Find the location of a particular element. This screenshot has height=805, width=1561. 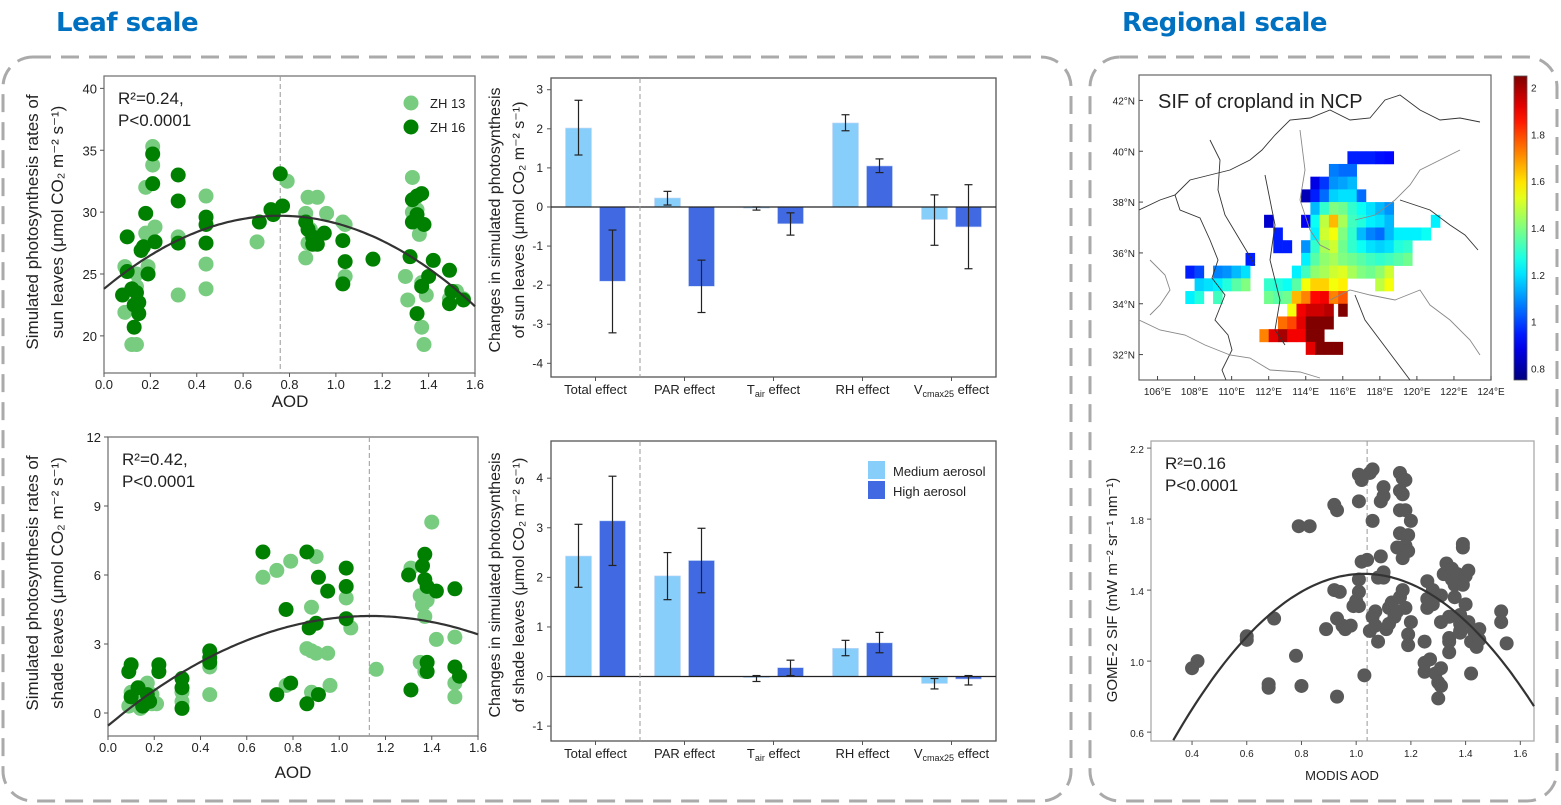

lon-tick-label: 124°E is located at coordinates (1491, 392).